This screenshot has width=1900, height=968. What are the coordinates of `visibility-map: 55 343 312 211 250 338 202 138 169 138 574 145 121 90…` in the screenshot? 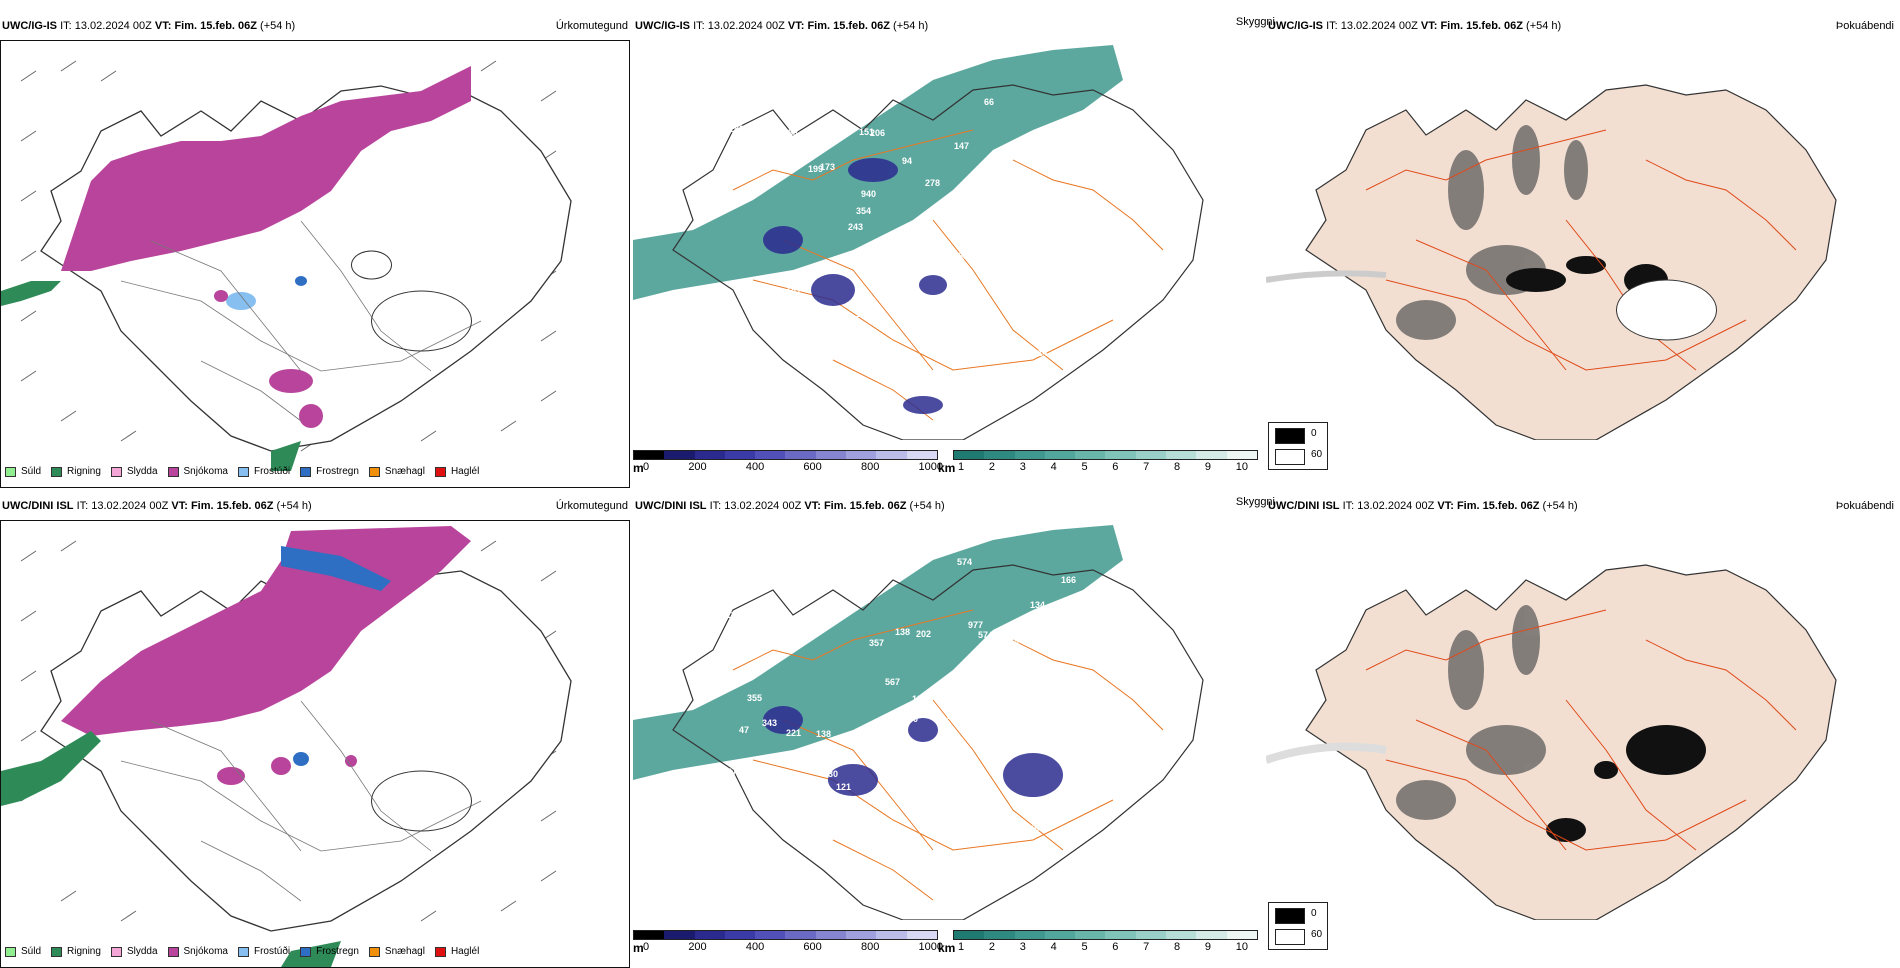 It's located at (948, 720).